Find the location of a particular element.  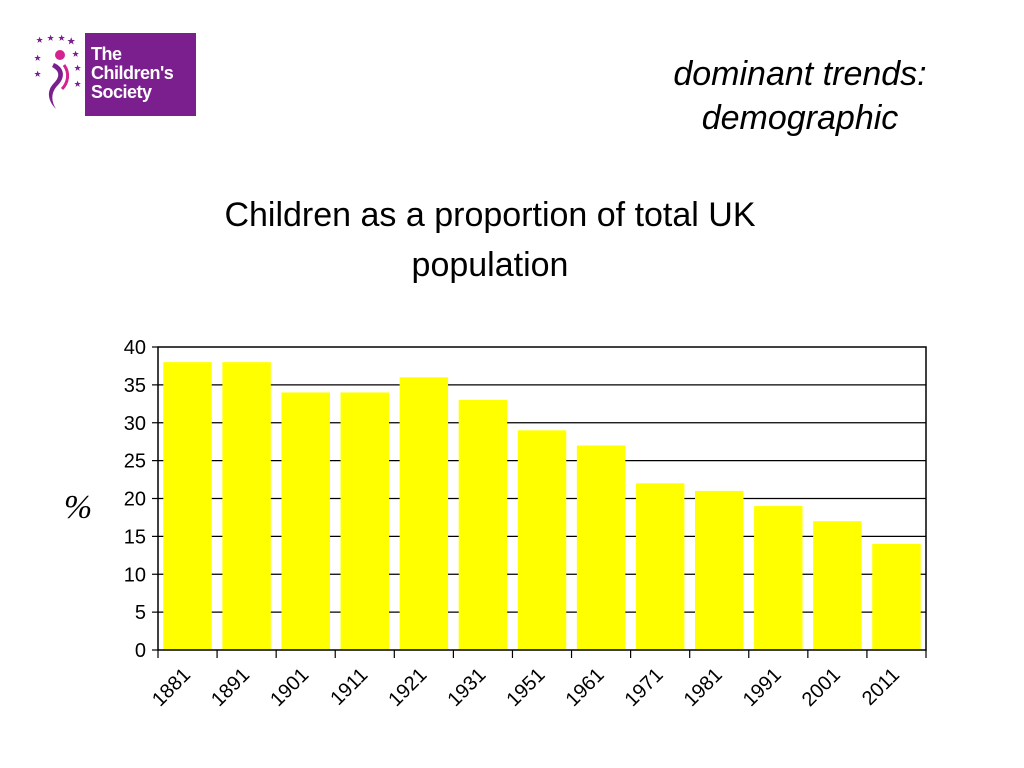

logo-line-2: Children's is located at coordinates (132, 73).